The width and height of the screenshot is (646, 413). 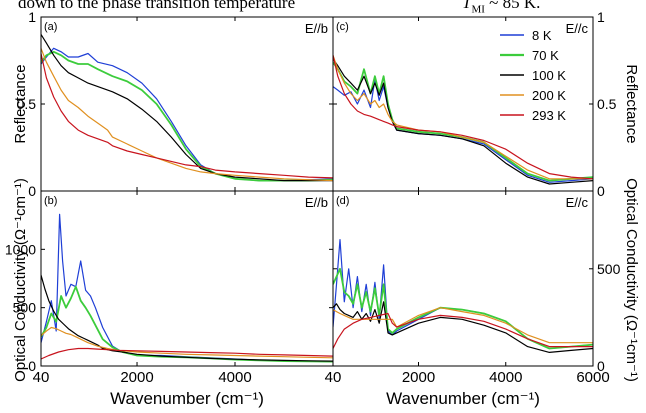 What do you see at coordinates (549, 95) in the screenshot?
I see `legend-label: 200 K` at bounding box center [549, 95].